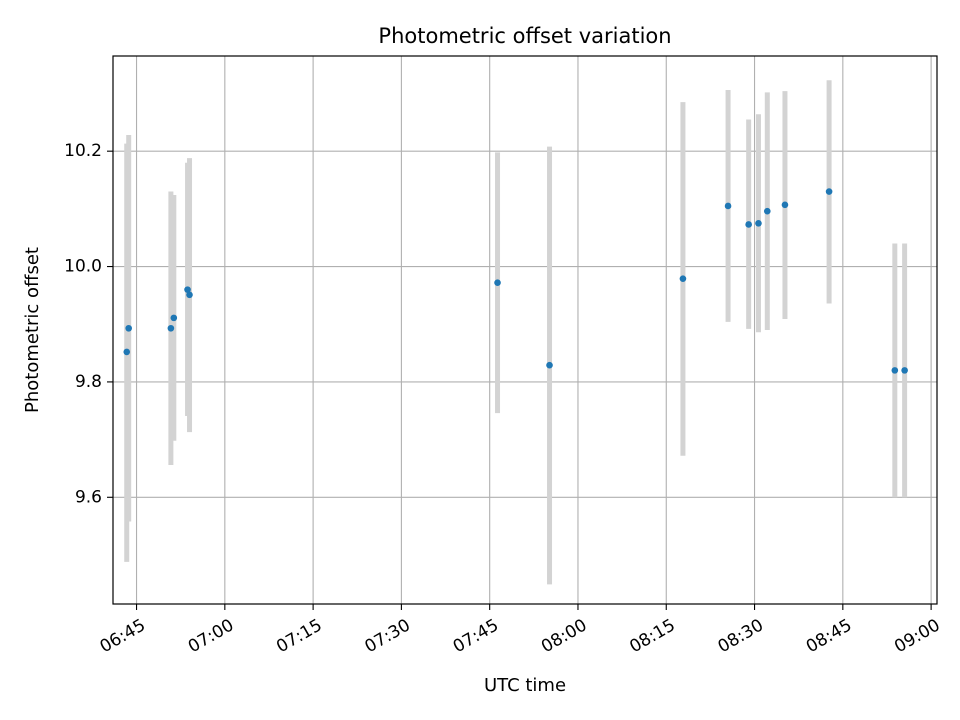  Describe the element at coordinates (88, 324) in the screenshot. I see `y-axis-ticks: 9.6 9.8 10.0 10.2` at that location.